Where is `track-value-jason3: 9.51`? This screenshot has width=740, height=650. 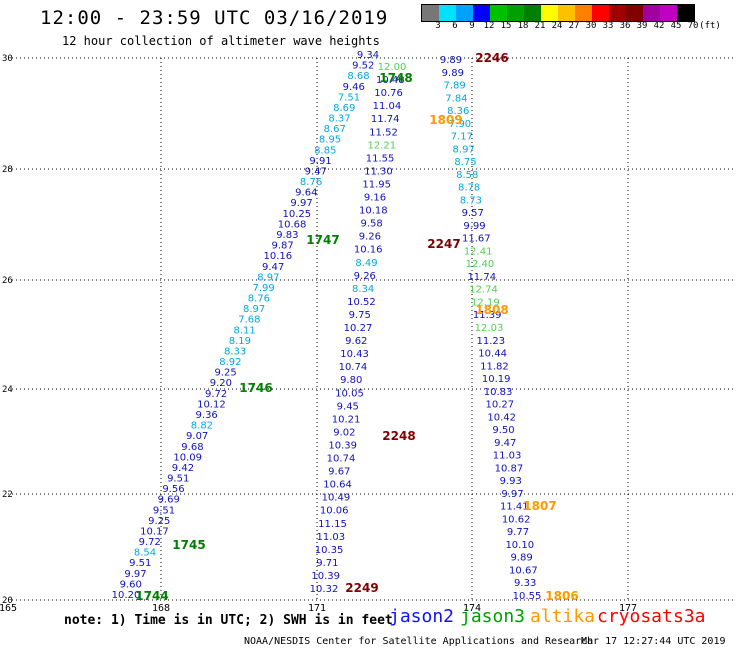
track-value-jason3: 9.51 is located at coordinates (140, 563).